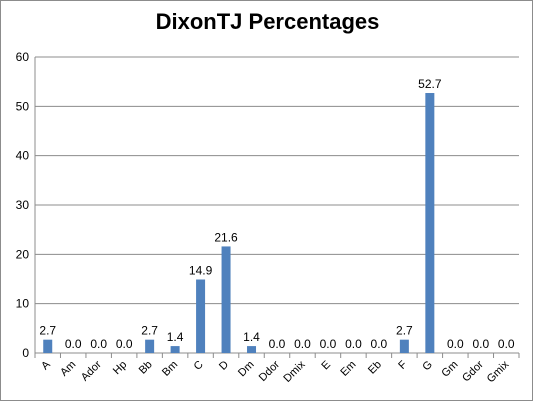 This screenshot has width=533, height=402. I want to click on y-tick-label: 0, so click(25, 353).